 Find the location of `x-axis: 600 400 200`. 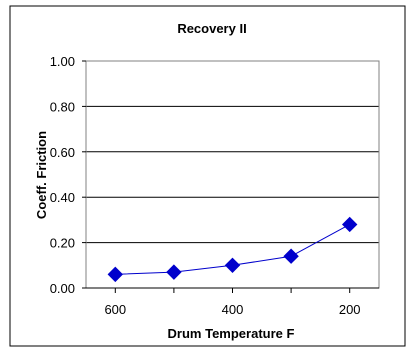

x-axis: 600 400 200 is located at coordinates (232, 302).